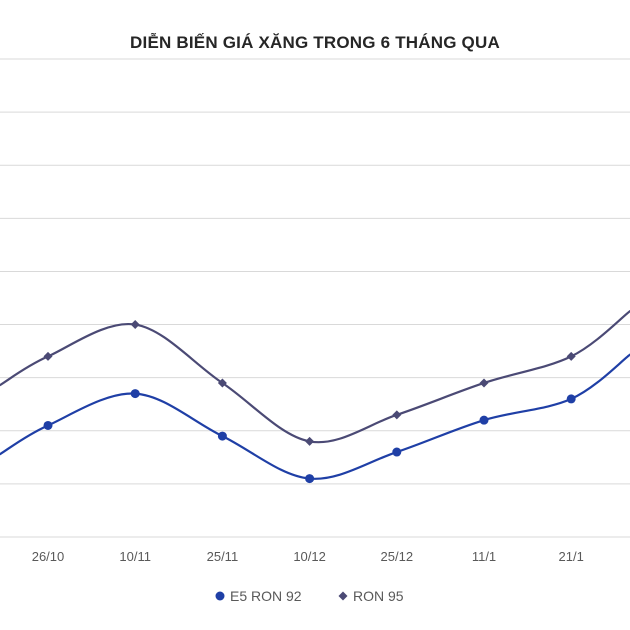 The width and height of the screenshot is (630, 630). Describe the element at coordinates (397, 556) in the screenshot. I see `x-tick-label: 25/12` at that location.